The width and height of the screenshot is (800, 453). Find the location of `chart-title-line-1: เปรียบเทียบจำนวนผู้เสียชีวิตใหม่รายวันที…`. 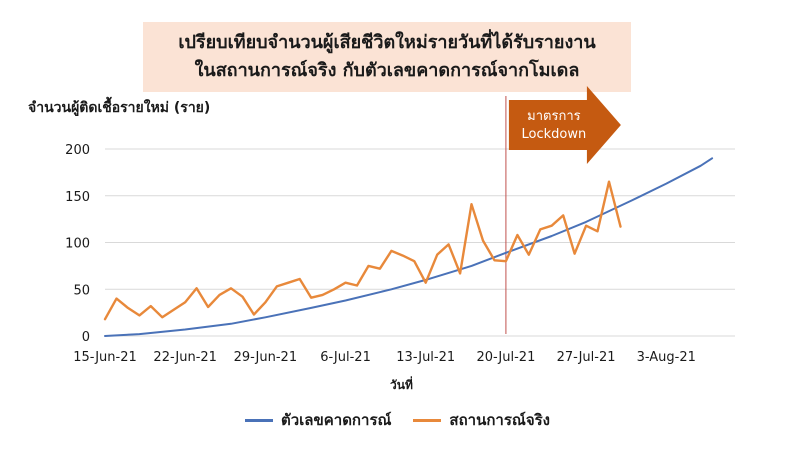

chart-title-line-1: เปรียบเทียบจำนวนผู้เสียชีวิตใหม่รายวันที… is located at coordinates (387, 42).